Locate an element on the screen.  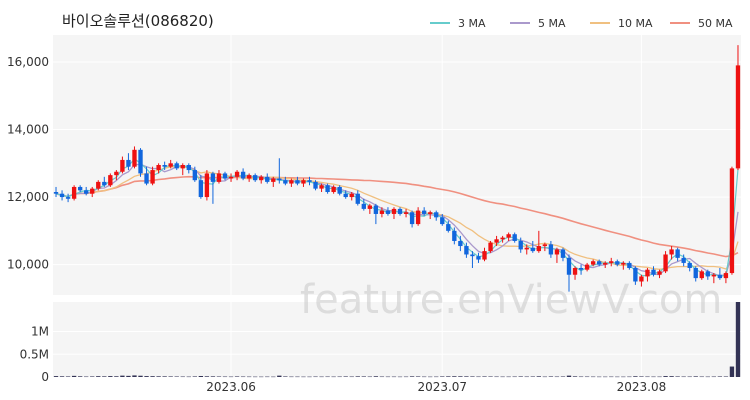
volume-tick-label: 0.5M is located at coordinates (34, 354).